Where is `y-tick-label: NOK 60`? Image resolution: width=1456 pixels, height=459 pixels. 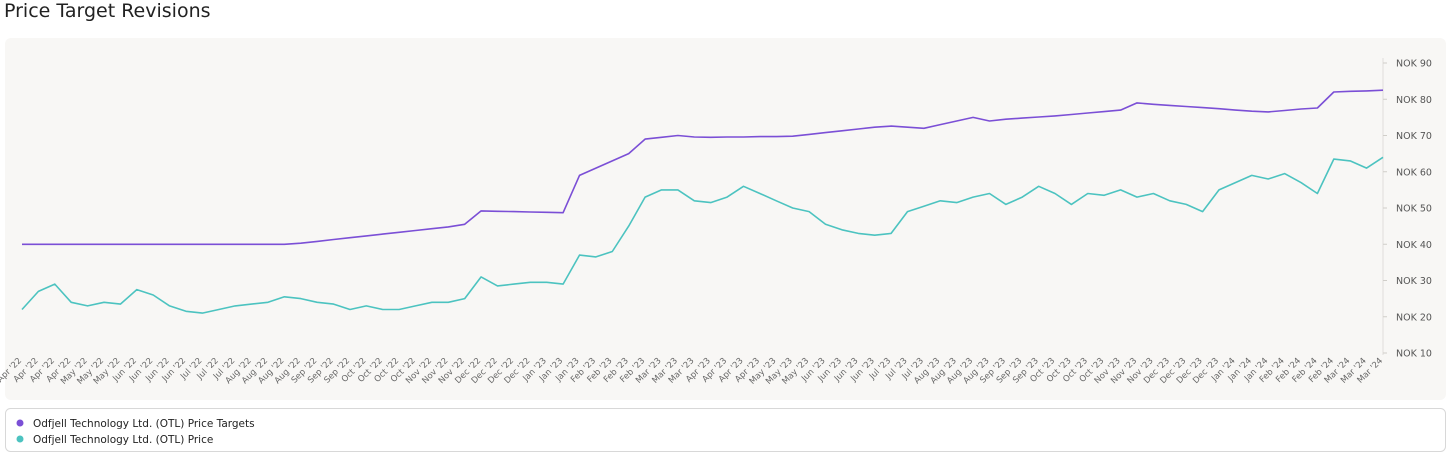
y-tick-label: NOK 60 is located at coordinates (1414, 172).